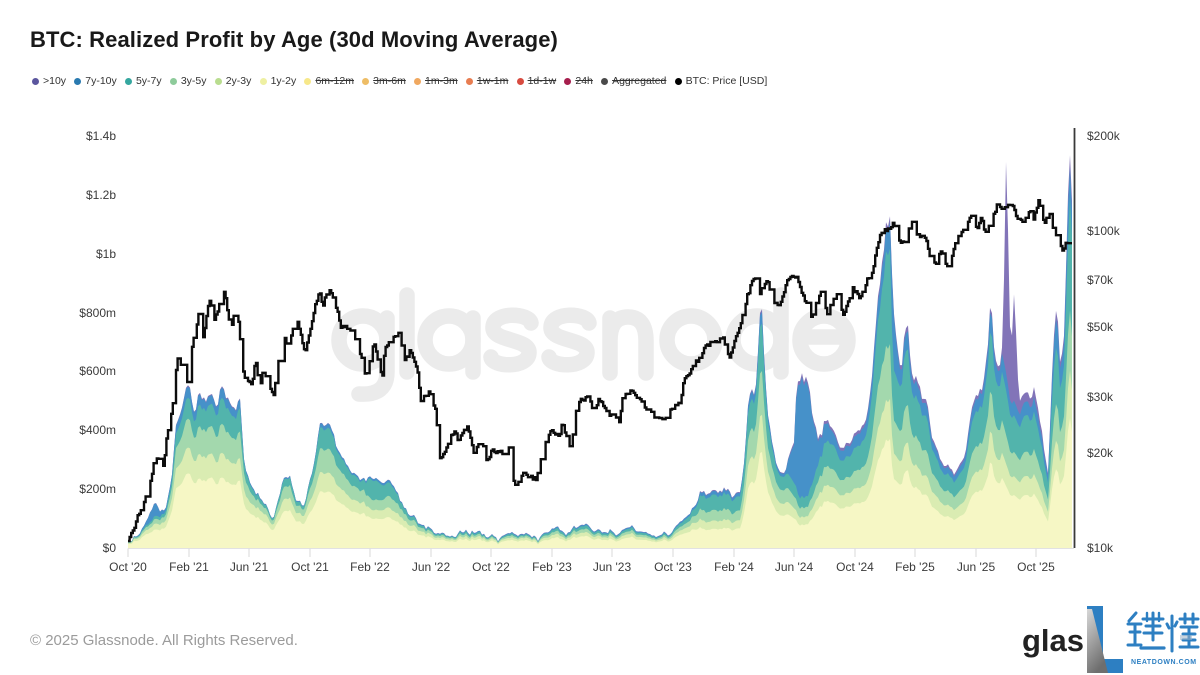  Describe the element at coordinates (97, 371) in the screenshot. I see `svg-text: $600m` at that location.